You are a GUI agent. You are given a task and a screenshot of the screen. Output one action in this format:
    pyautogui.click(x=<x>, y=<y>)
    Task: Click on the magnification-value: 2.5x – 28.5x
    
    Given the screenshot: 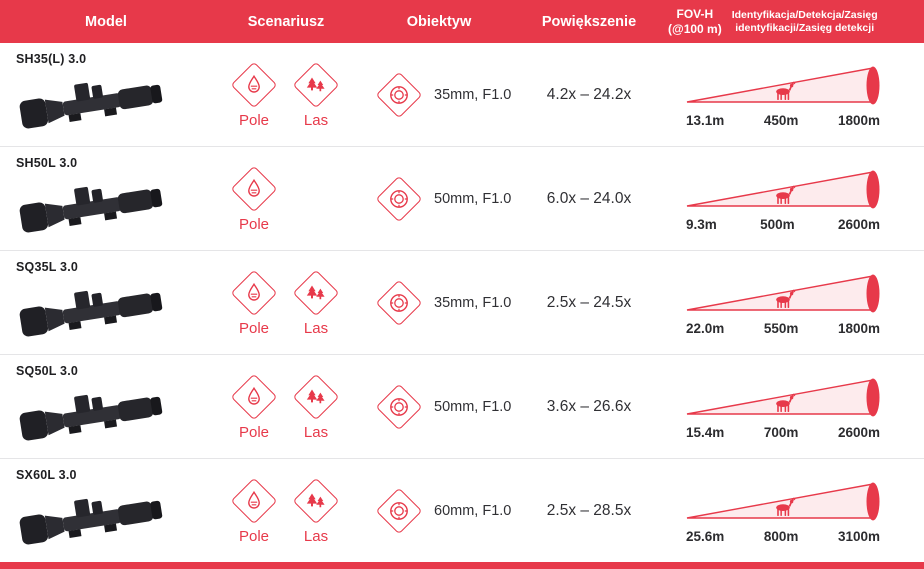 What is the action you would take?
    pyautogui.click(x=589, y=510)
    